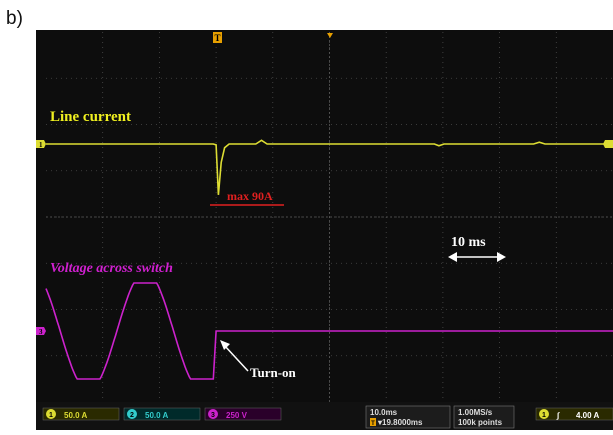  I want to click on timebase-readout: 10.0ms T ▾19.8000ms, so click(408, 417).